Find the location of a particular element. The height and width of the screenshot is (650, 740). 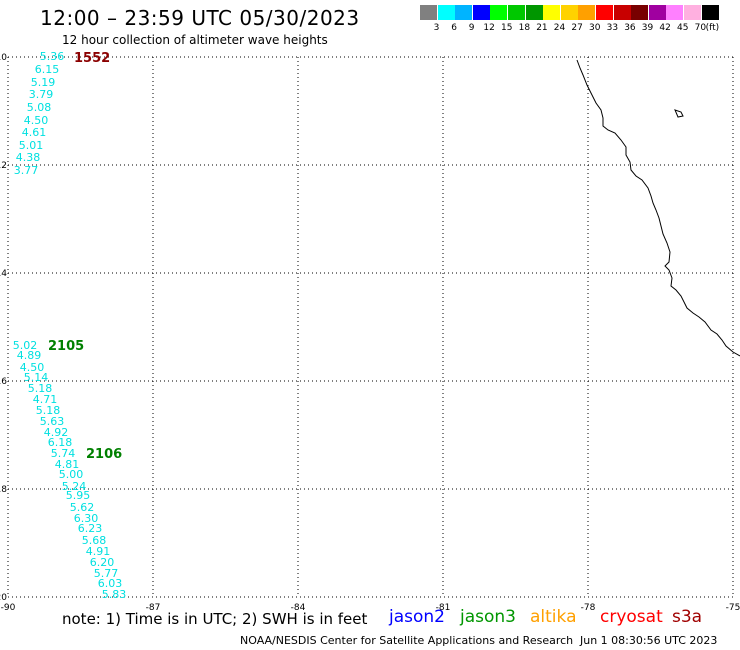

swh-value-label: 3.77 is located at coordinates (26, 170).